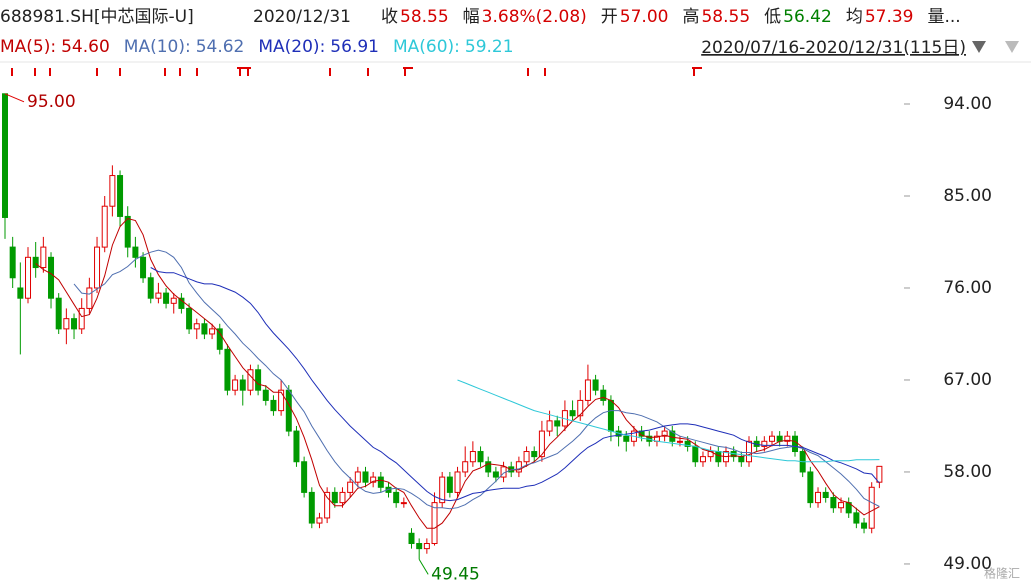 This screenshot has width=1031, height=588. I want to click on legend-value: 54.62, so click(220, 47).